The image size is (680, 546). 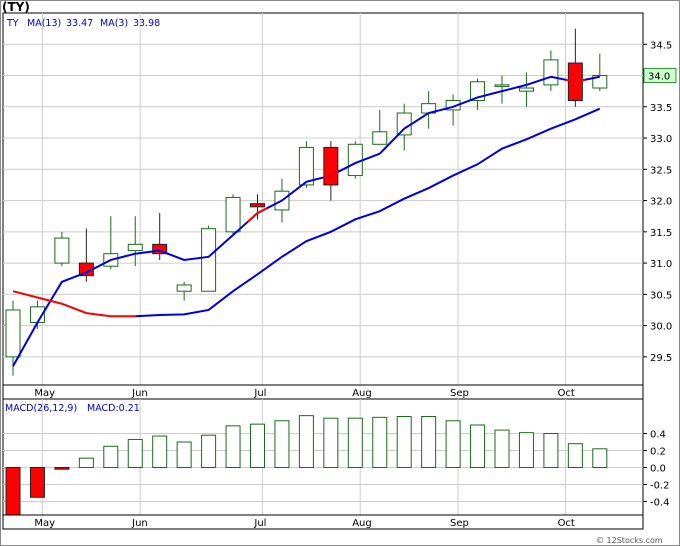 I want to click on macd-y-tick-label: -0.2, so click(x=660, y=486).